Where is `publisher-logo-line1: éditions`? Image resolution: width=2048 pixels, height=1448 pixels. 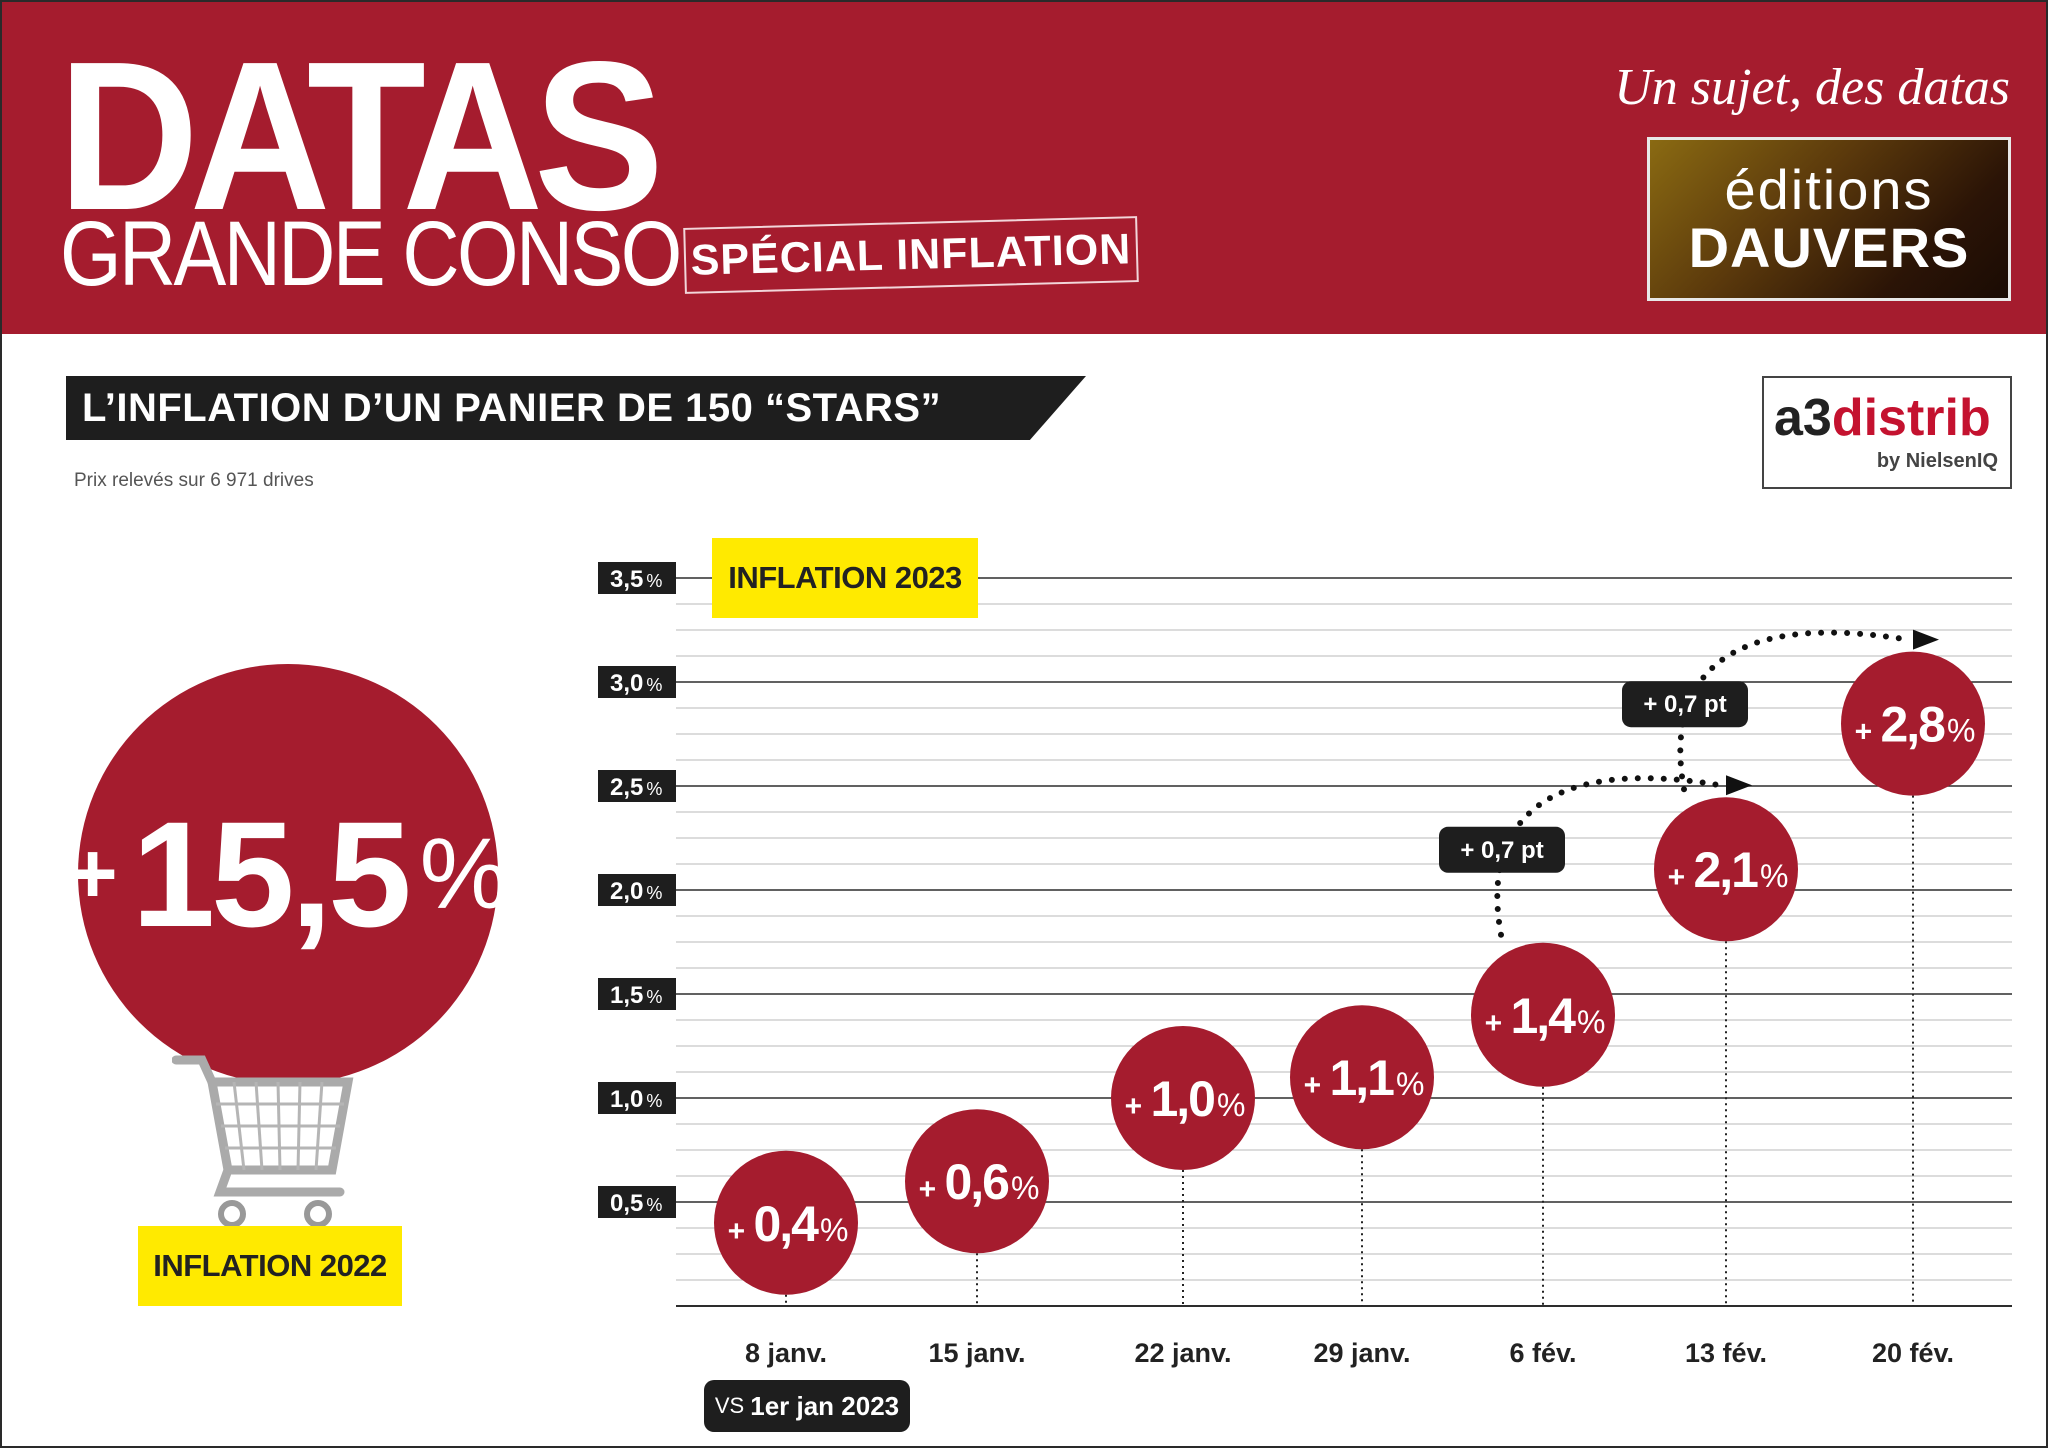 publisher-logo-line1: éditions is located at coordinates (1829, 189).